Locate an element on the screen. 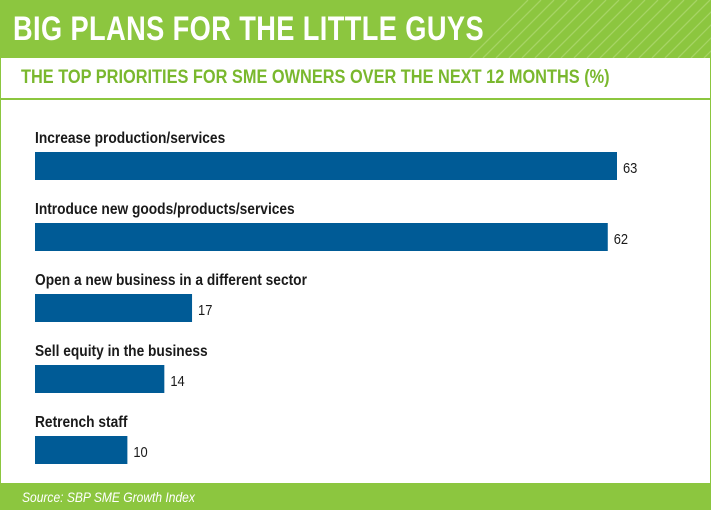 Image resolution: width=711 pixels, height=510 pixels. value-label: 10 is located at coordinates (140, 451).